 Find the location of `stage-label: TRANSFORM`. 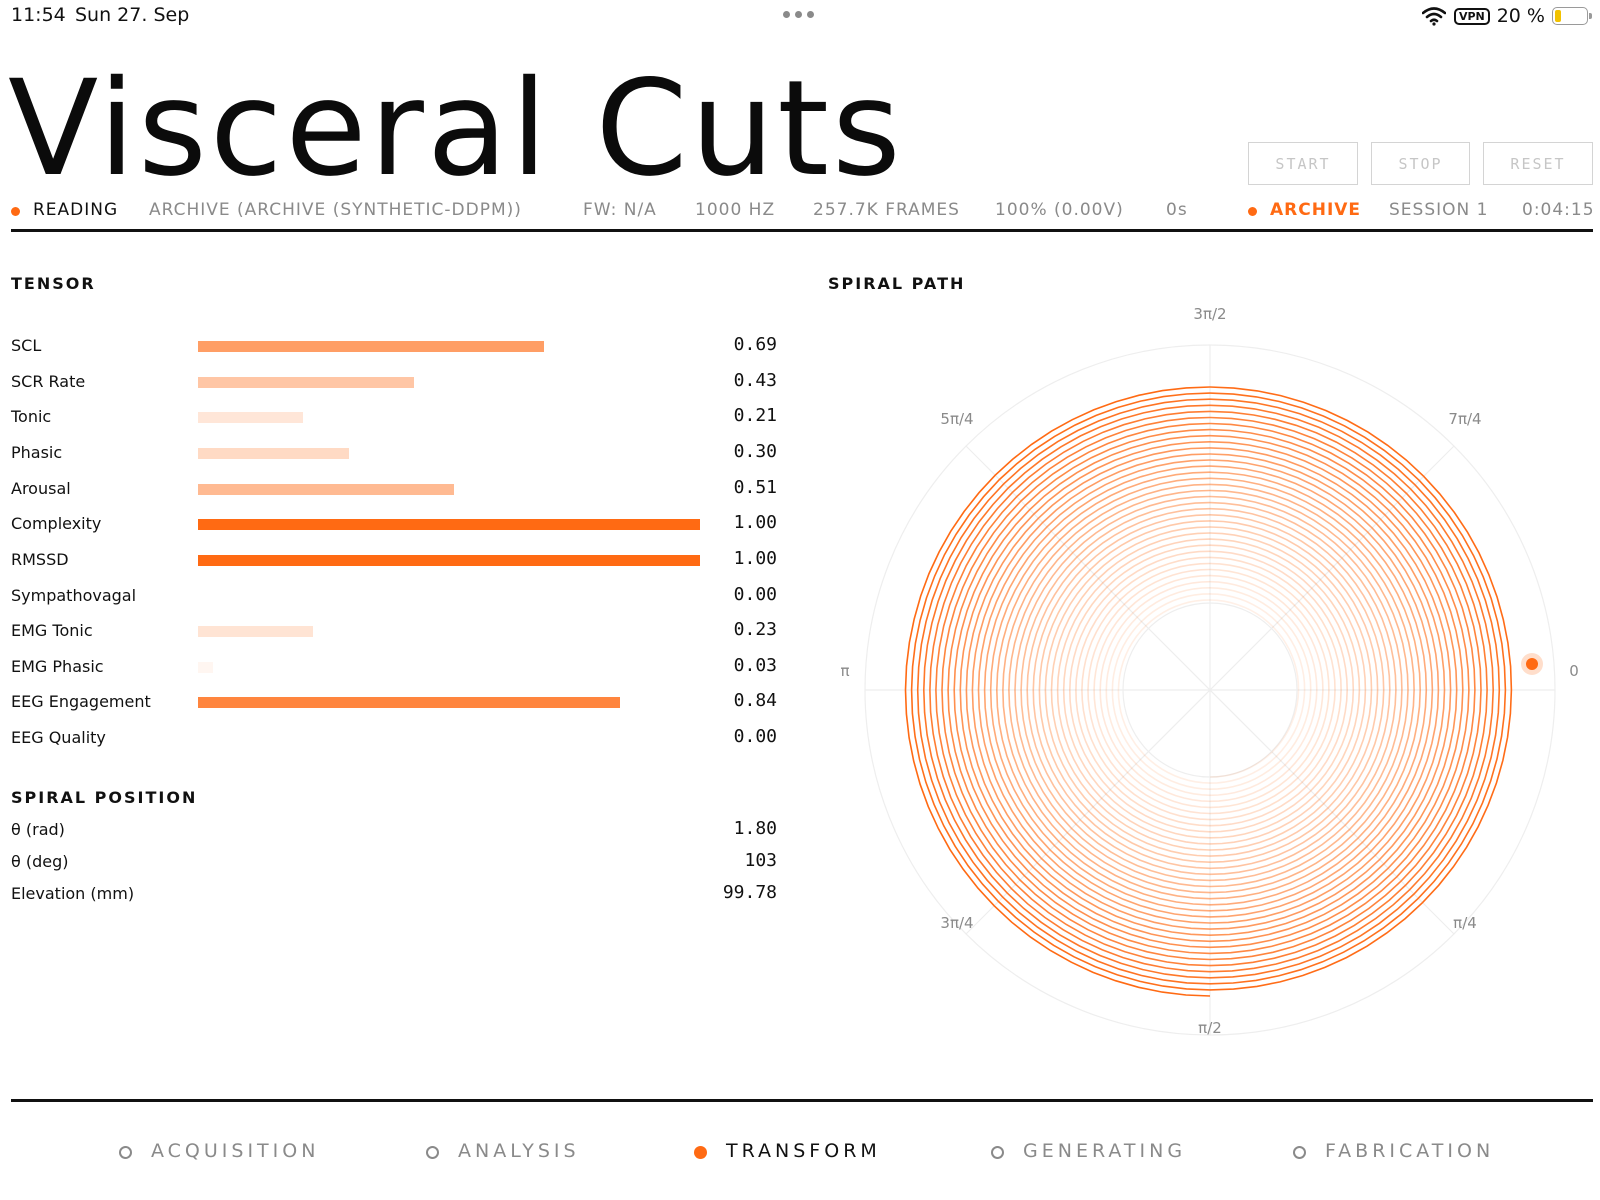

stage-label: TRANSFORM is located at coordinates (803, 1151).